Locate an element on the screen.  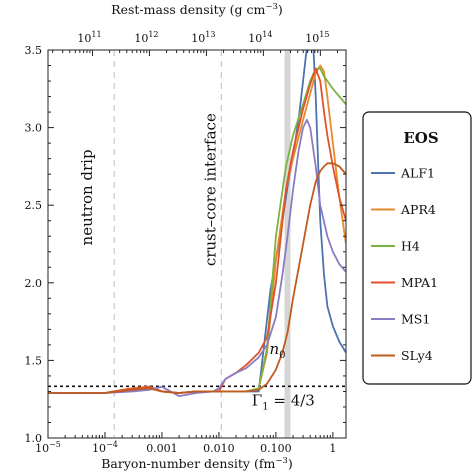
gamma-label: Γ1 = 4/3 is located at coordinates (283, 401).